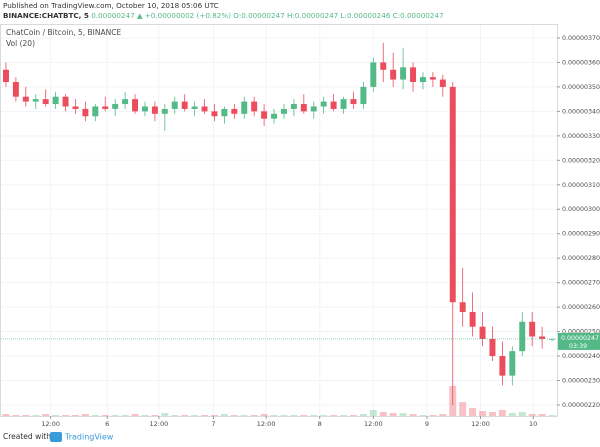 The image size is (600, 447). What do you see at coordinates (46, 15) in the screenshot?
I see `symbol: BINANCE:CHATBTC, 5` at bounding box center [46, 15].